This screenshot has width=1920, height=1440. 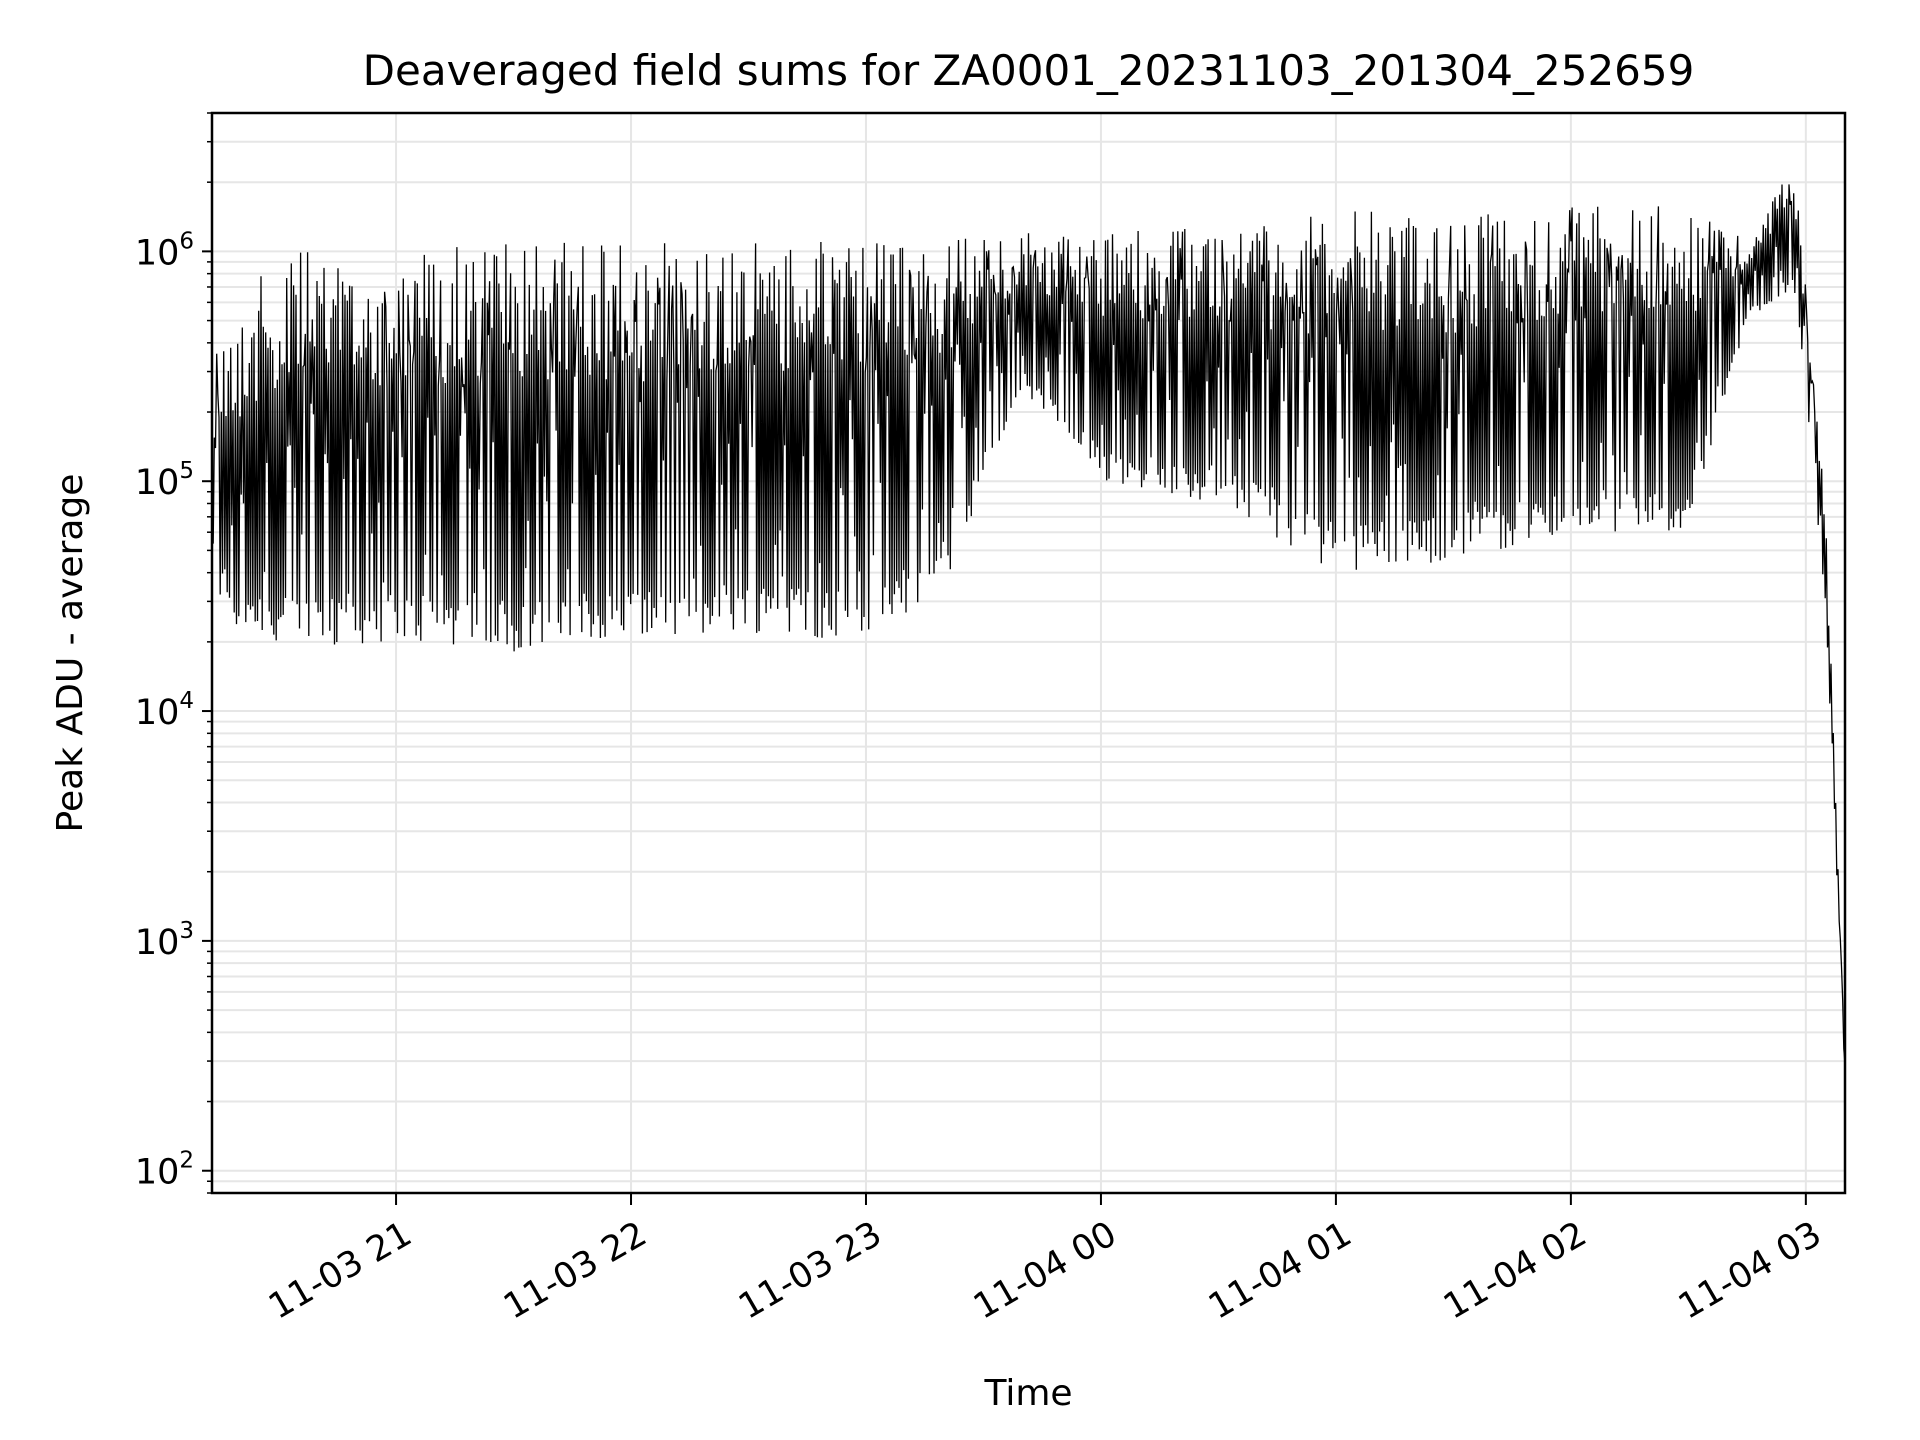 I want to click on y-tick-label: 10², so click(x=164, y=1170).